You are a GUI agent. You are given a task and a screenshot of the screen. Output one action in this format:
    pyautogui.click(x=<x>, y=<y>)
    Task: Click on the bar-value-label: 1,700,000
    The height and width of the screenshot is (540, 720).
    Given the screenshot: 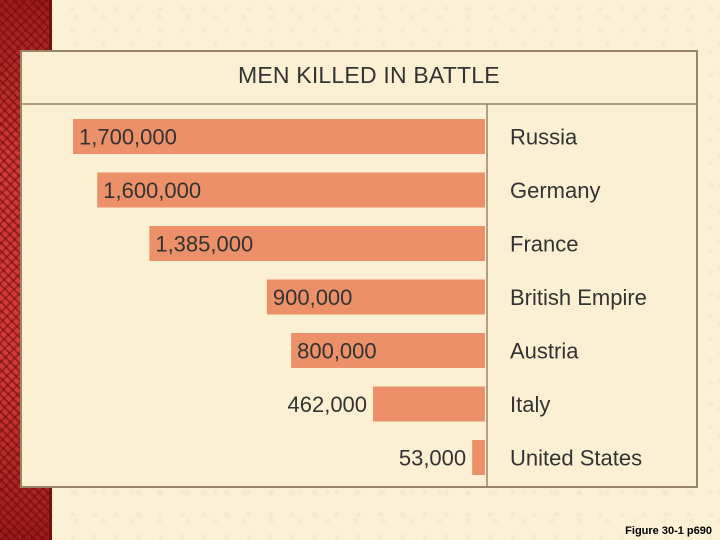 What is the action you would take?
    pyautogui.click(x=128, y=137)
    